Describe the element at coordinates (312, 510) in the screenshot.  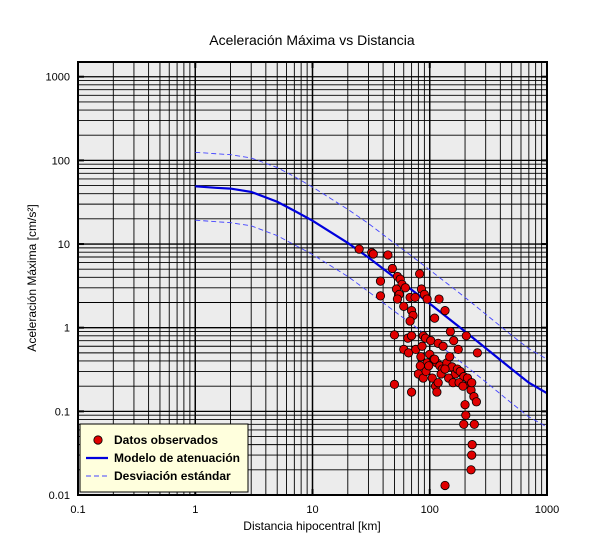
I see `x-tick-label: 10` at that location.